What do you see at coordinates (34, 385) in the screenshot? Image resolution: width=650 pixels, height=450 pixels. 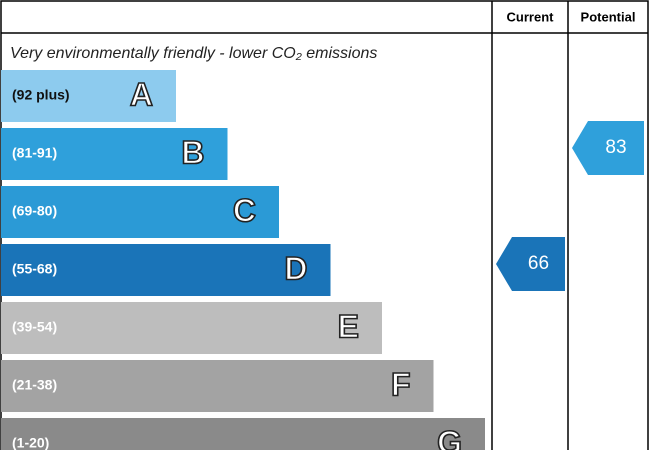 I see `band-range: (21-38)` at bounding box center [34, 385].